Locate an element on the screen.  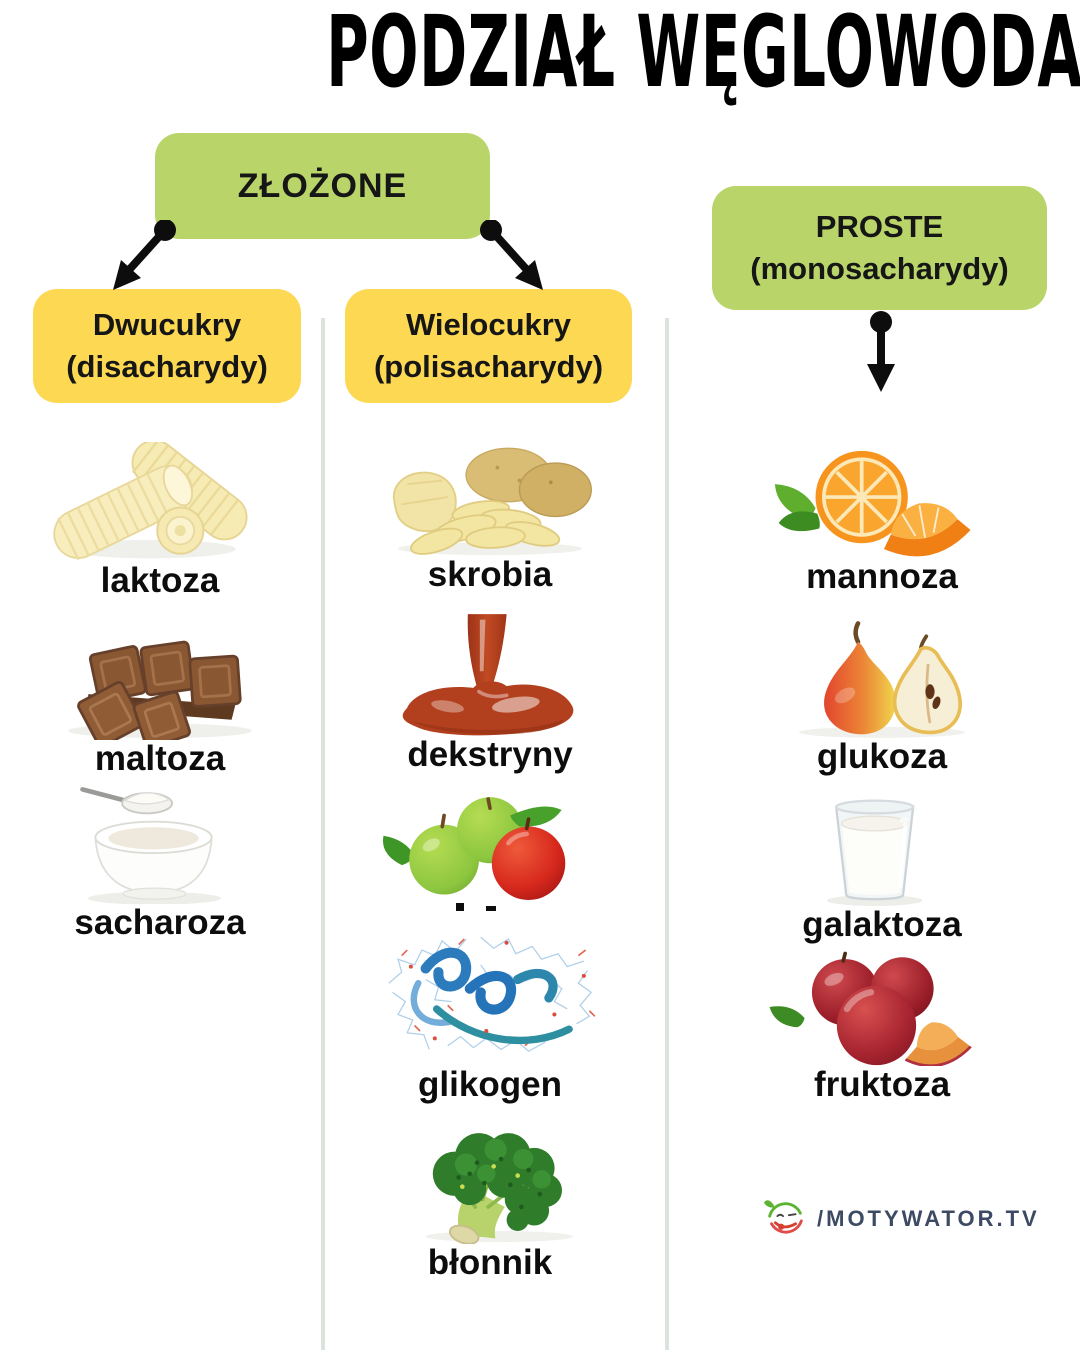
butter-curls-image is located at coordinates (150, 501).